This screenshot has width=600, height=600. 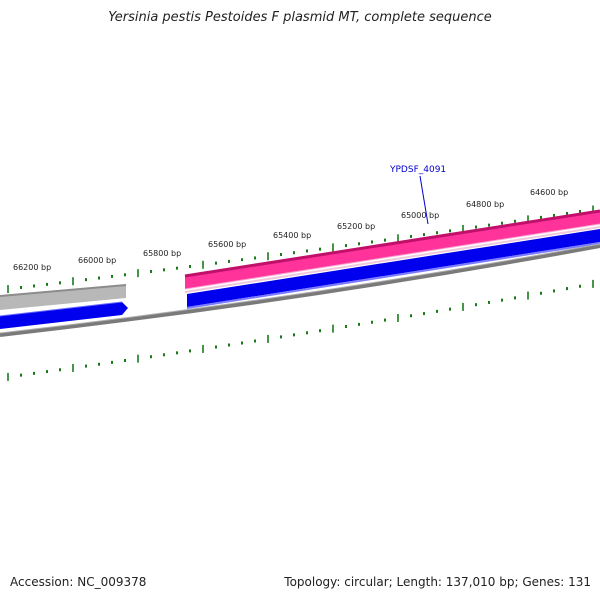 I want to click on tick-label-65600: 65600 bp, so click(x=227, y=244).